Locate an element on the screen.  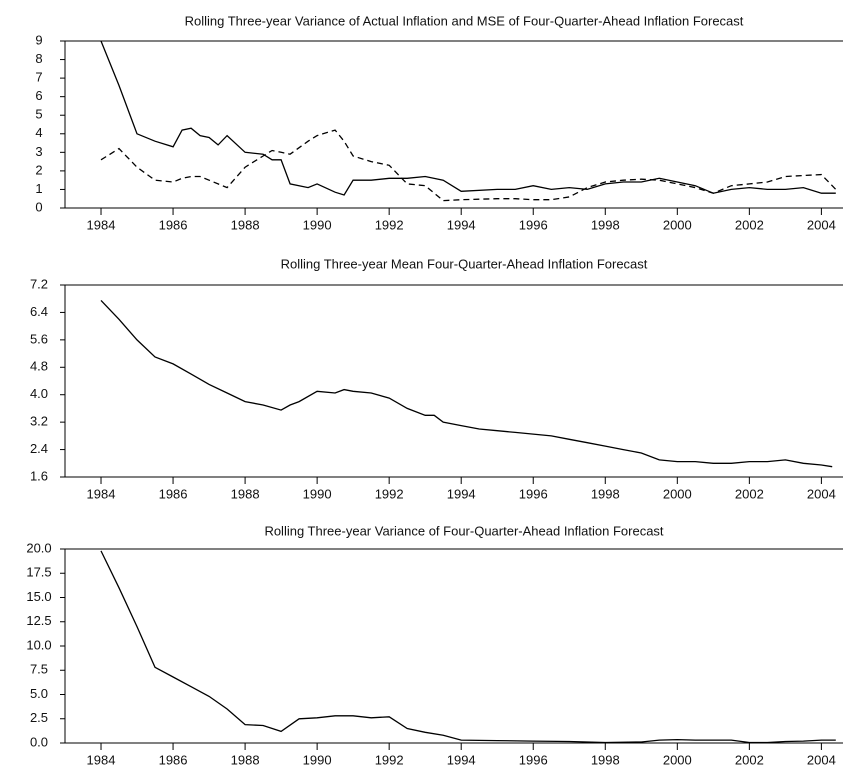
y-tick-label: 5 is located at coordinates (38, 114).